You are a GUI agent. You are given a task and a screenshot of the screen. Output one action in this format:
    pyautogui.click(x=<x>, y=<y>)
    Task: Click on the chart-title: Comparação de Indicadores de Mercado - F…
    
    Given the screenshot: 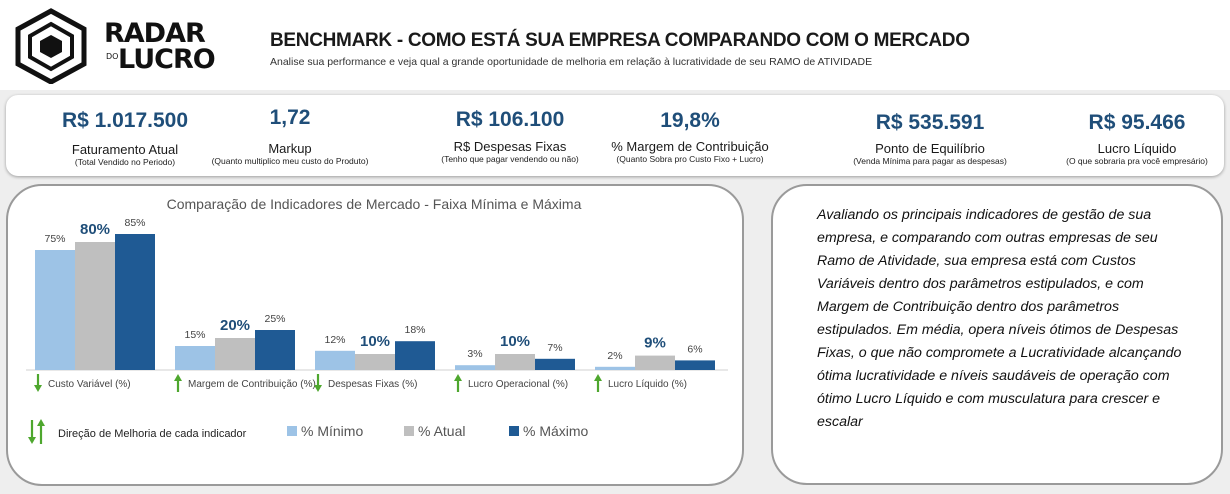 What is the action you would take?
    pyautogui.click(x=374, y=204)
    